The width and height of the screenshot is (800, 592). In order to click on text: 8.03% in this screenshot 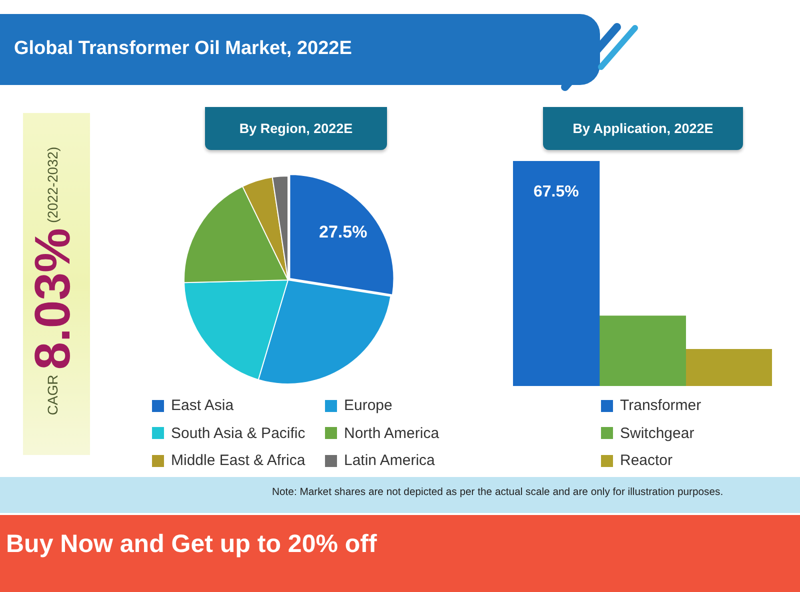, I will do `click(52, 299)`.